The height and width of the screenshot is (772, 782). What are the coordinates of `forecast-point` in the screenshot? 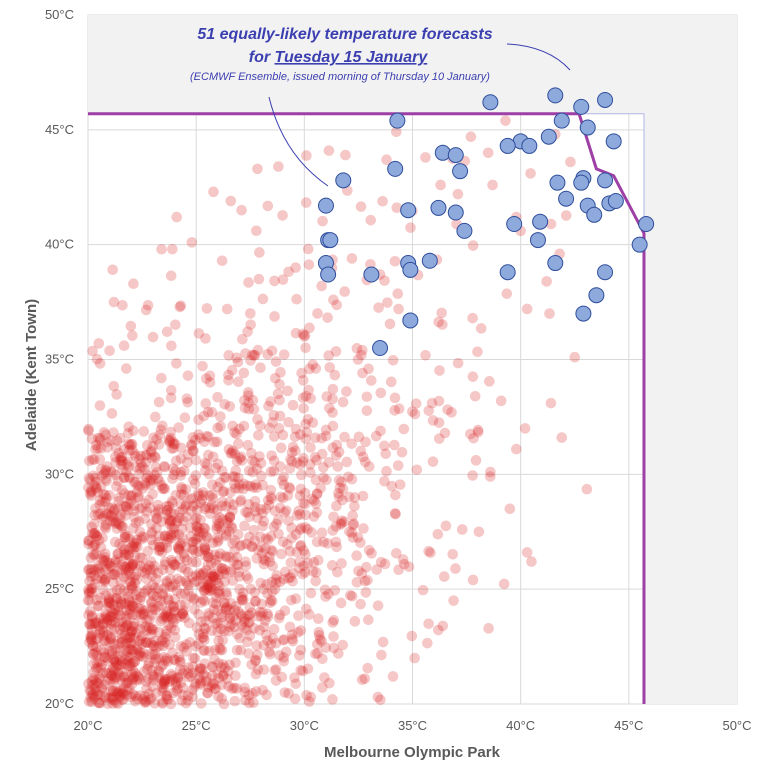 It's located at (455, 212).